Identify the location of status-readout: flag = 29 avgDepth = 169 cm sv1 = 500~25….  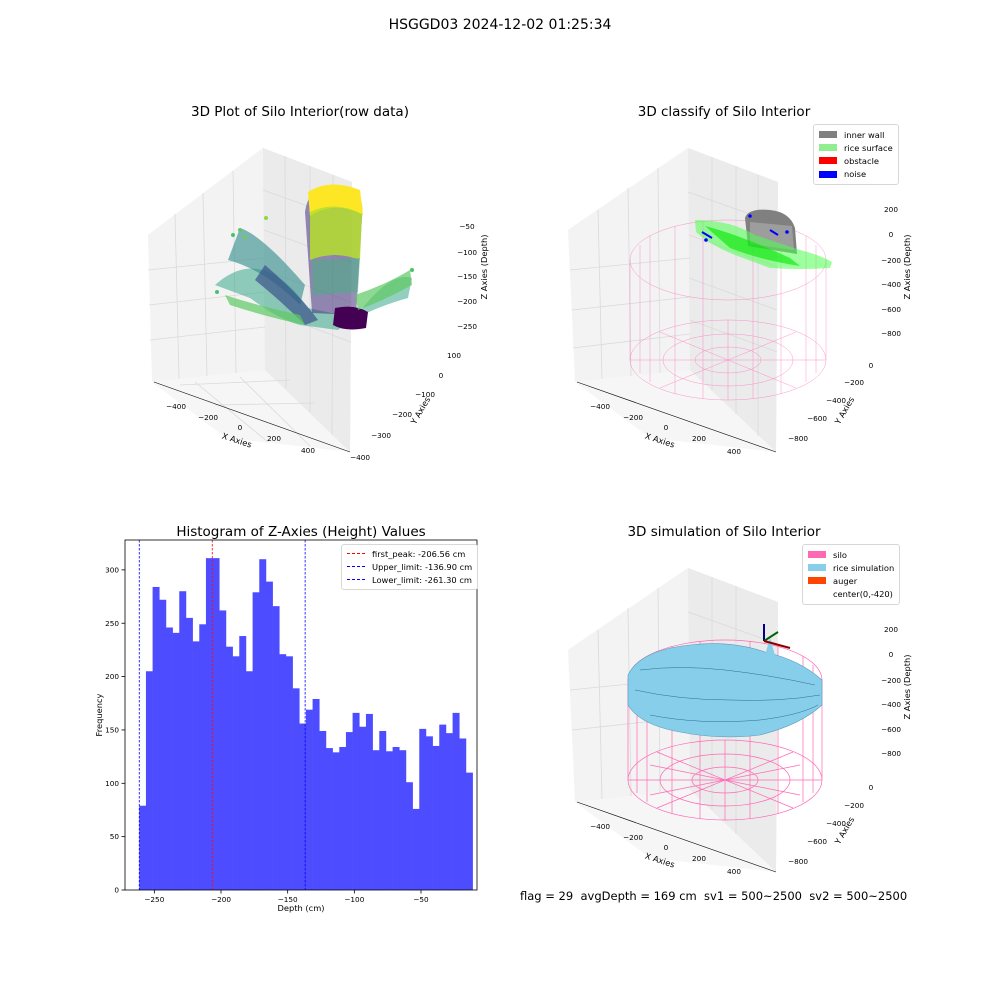
(714, 896).